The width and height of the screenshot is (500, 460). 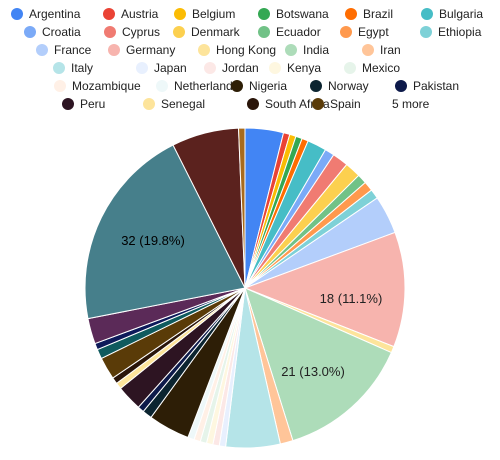 I want to click on legend-label: Senegal, so click(x=183, y=104).